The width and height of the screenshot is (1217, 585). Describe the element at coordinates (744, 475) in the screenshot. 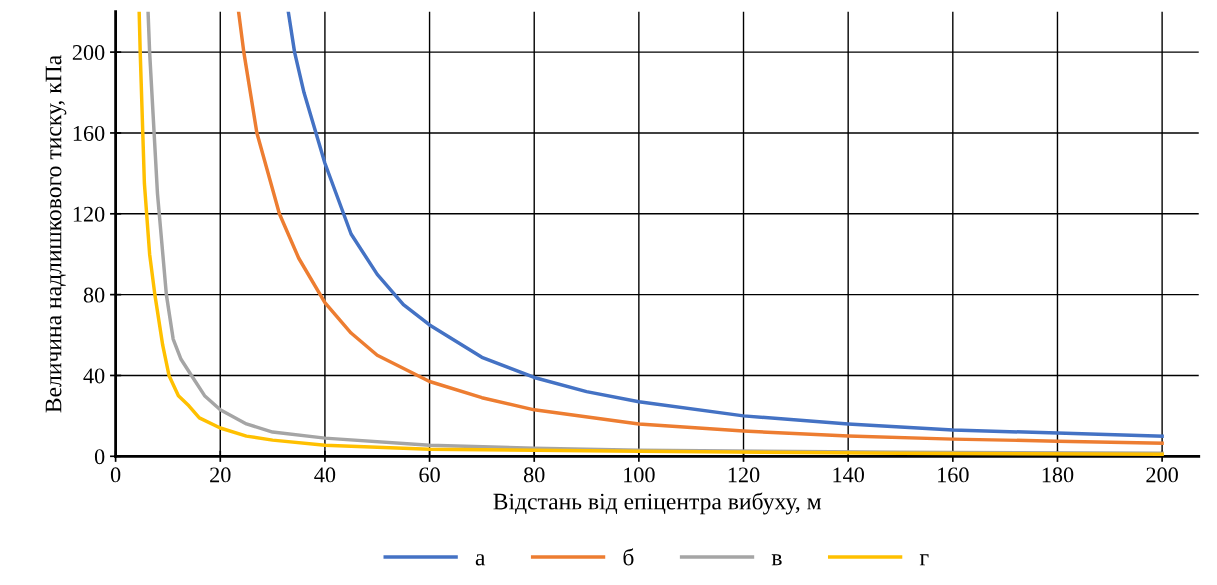

I see `x-tick-label: 120` at that location.